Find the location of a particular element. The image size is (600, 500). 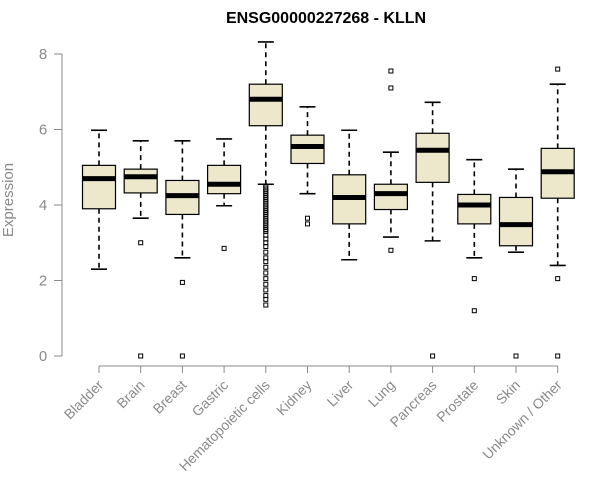

y-tick-label: 8 is located at coordinates (43, 54).